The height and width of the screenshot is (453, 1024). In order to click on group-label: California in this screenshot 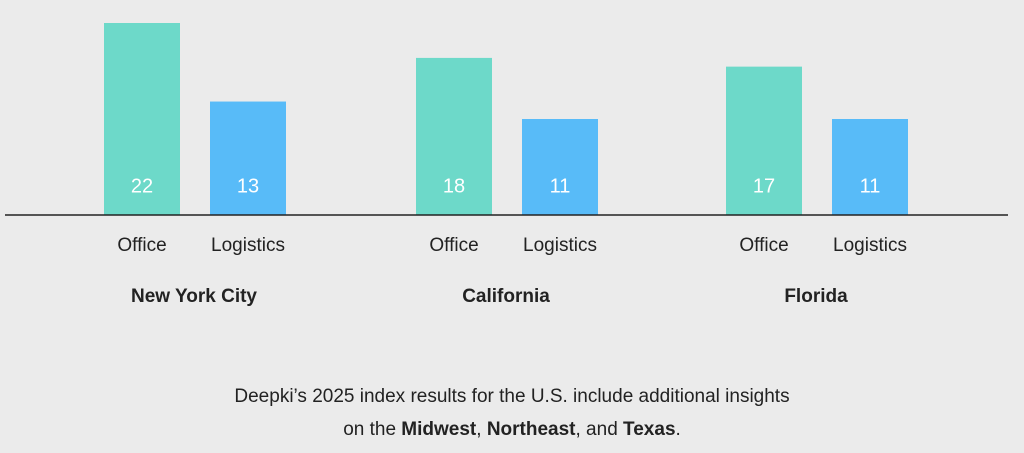, I will do `click(506, 296)`.